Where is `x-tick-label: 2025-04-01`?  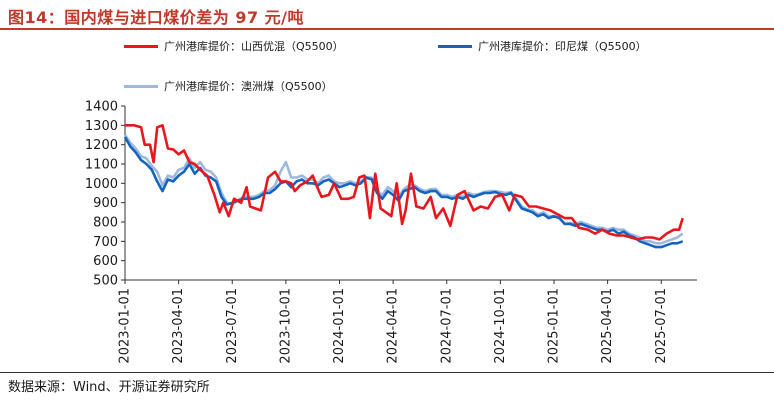 x-tick-label: 2025-04-01 is located at coordinates (607, 326).